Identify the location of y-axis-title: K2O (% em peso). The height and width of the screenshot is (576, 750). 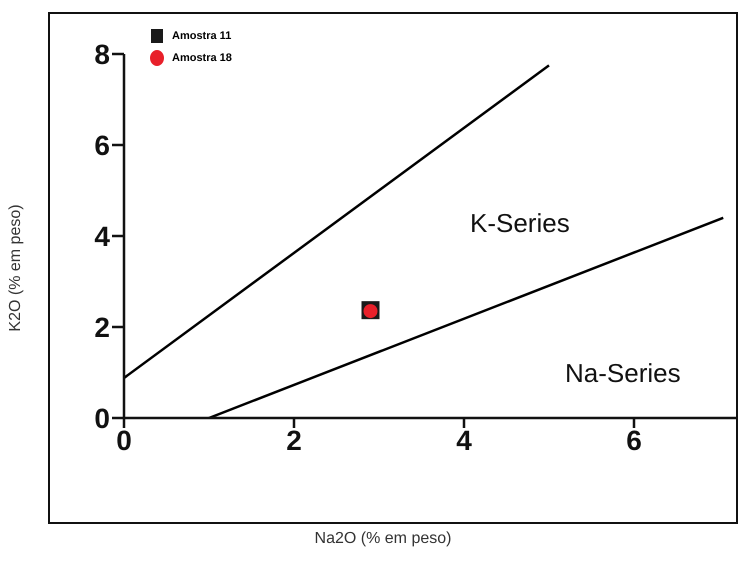
(16, 268).